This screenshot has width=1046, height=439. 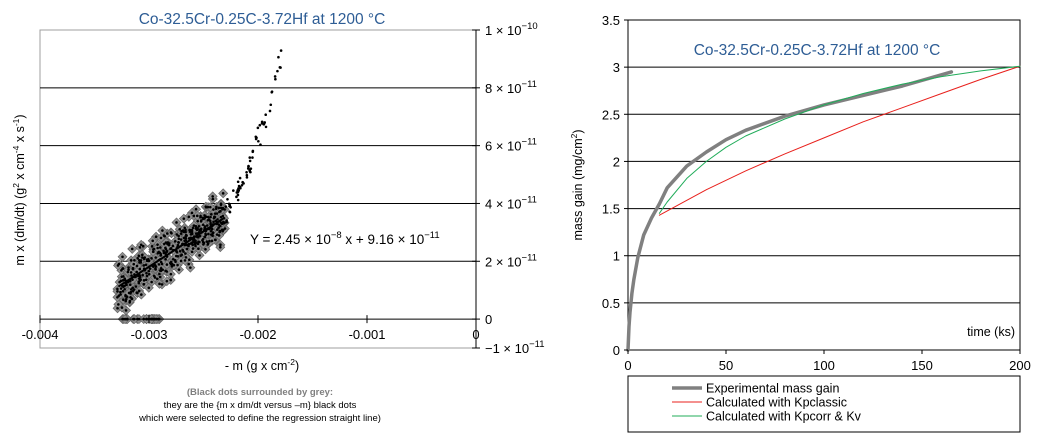 What do you see at coordinates (511, 29) in the screenshot?
I see `left-y-tick-label-0: 1 × 10⁻¹⁰` at bounding box center [511, 29].